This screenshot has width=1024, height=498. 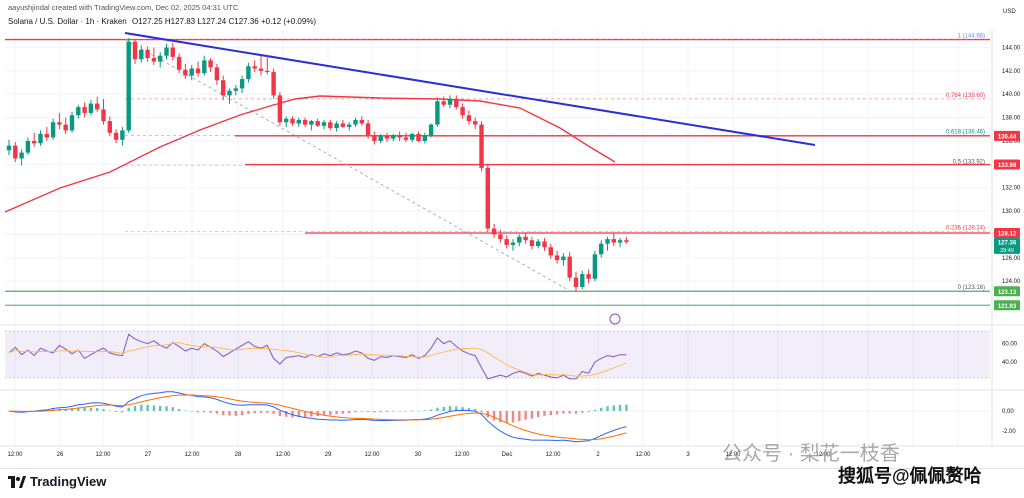 I want to click on time-tick-label: Dec, so click(x=507, y=455).